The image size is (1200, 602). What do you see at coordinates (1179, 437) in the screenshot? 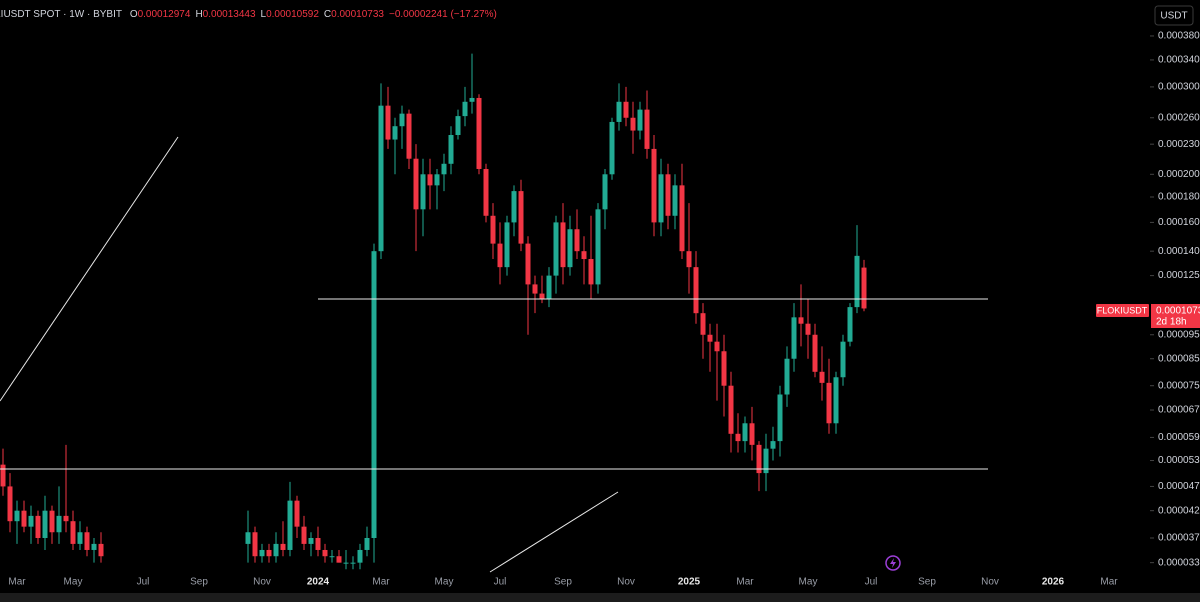
I see `y-tick-label: 0.000059` at bounding box center [1179, 437].